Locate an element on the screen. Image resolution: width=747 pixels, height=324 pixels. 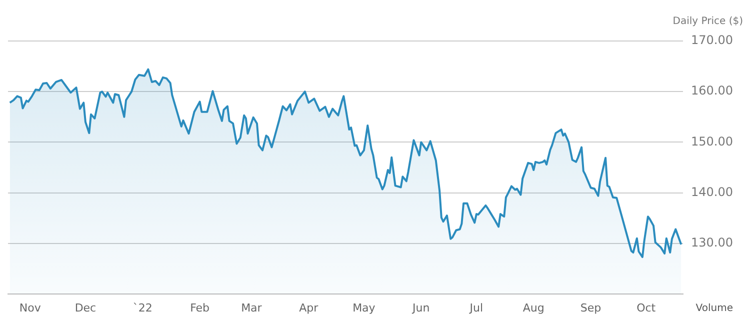
y-tick-label: 140.00 is located at coordinates (712, 191).